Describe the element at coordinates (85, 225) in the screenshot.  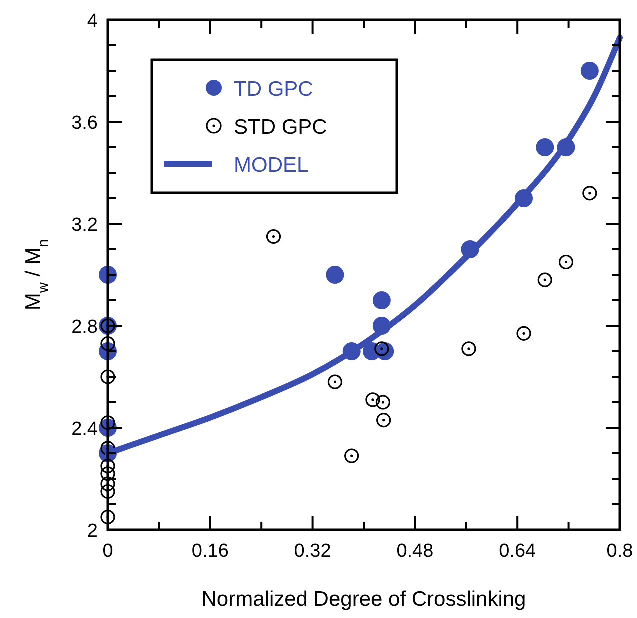
I see `y-tick-label: 3.2` at that location.